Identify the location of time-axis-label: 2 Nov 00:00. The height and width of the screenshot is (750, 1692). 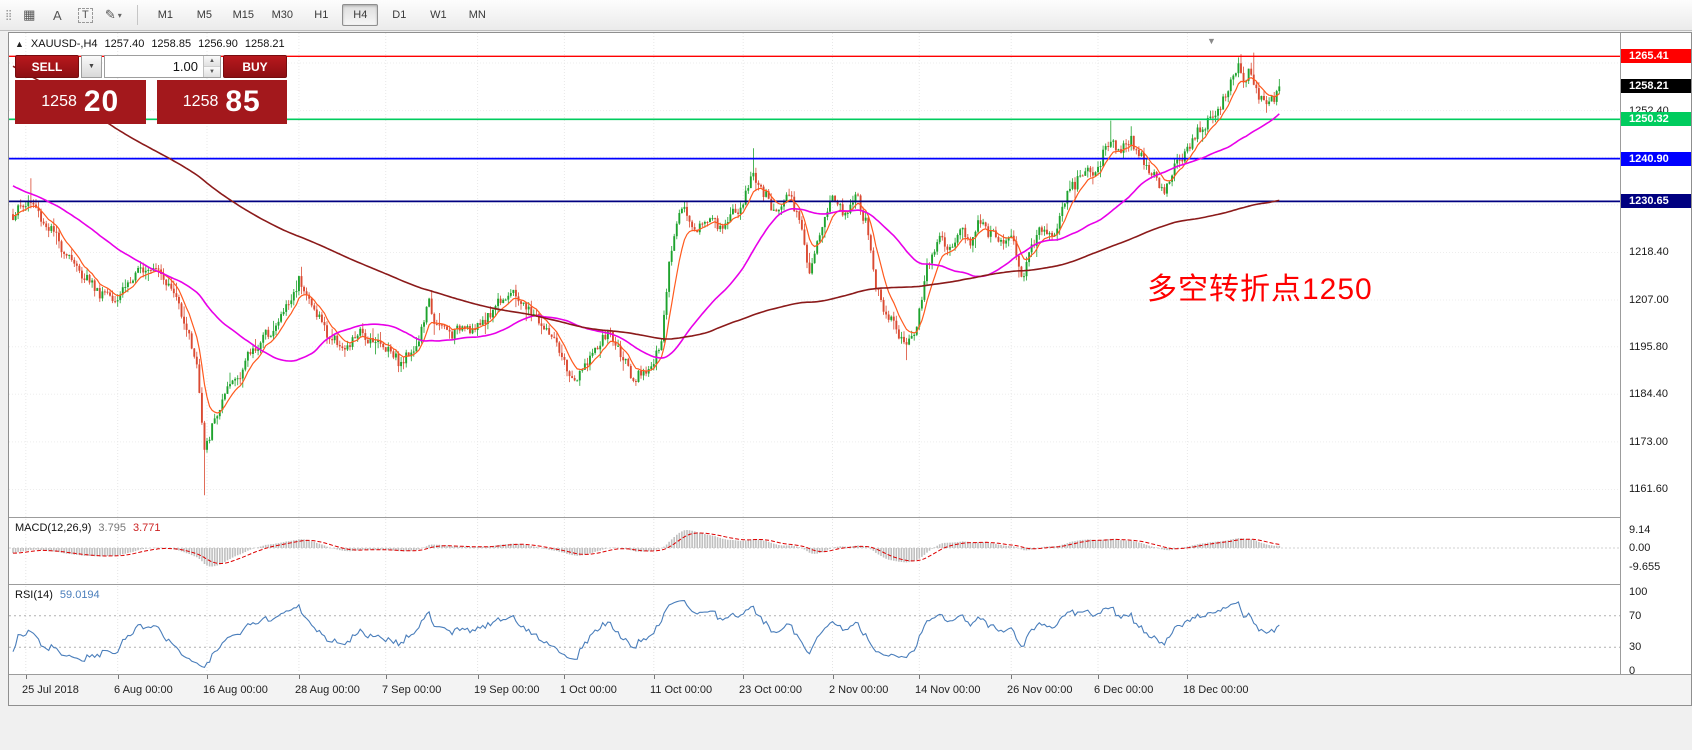
(859, 690).